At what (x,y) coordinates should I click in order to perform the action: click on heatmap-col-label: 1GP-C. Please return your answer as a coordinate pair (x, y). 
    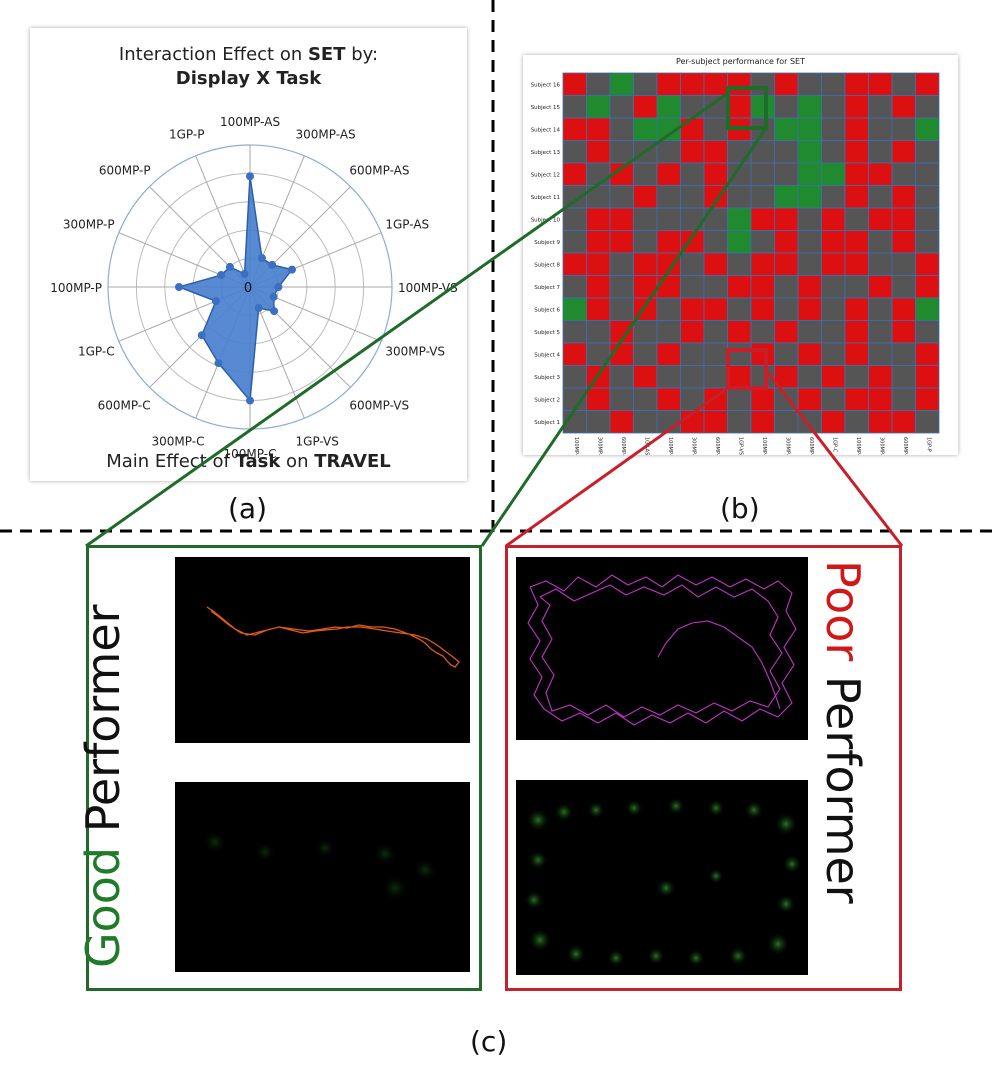
    Looking at the image, I should click on (834, 445).